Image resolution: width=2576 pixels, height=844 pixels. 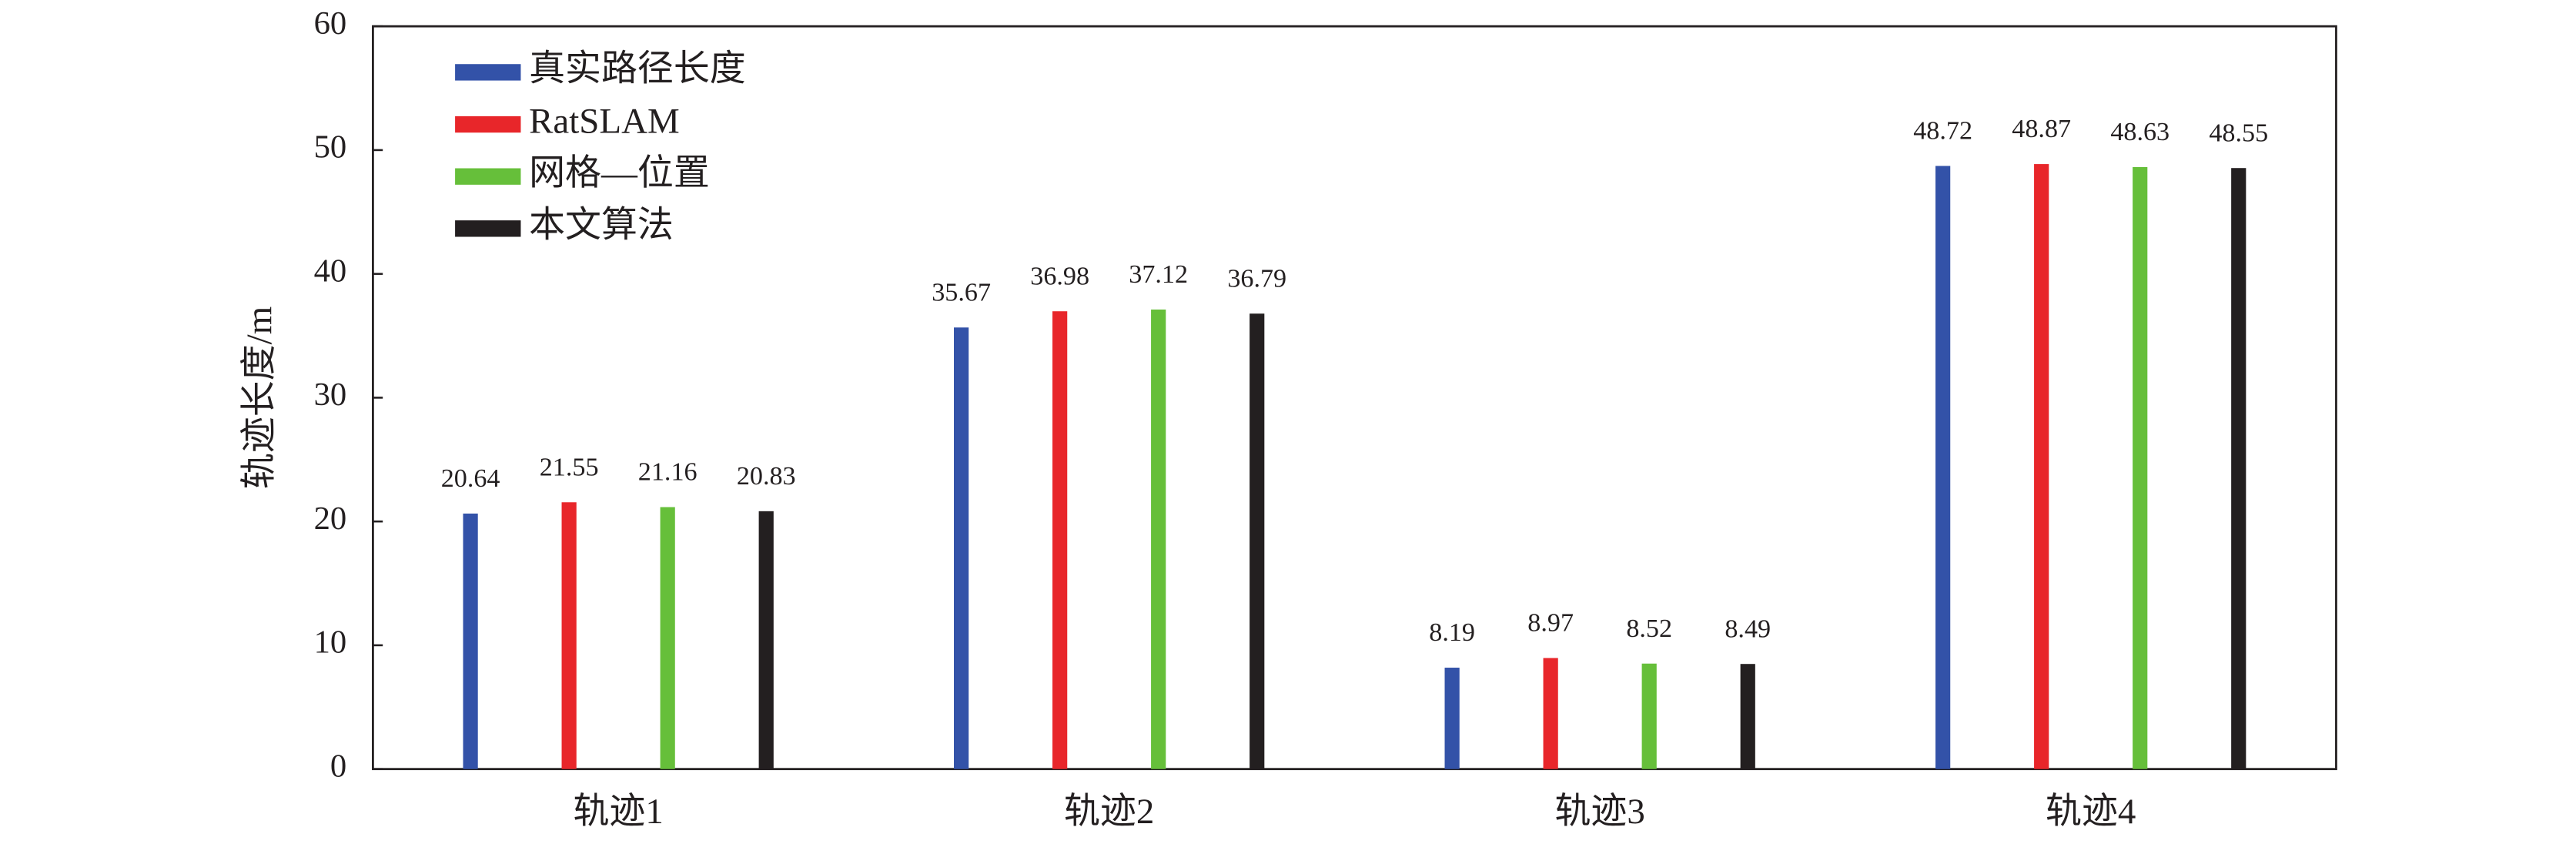 I want to click on value-label: 48.63, so click(x=2140, y=132).